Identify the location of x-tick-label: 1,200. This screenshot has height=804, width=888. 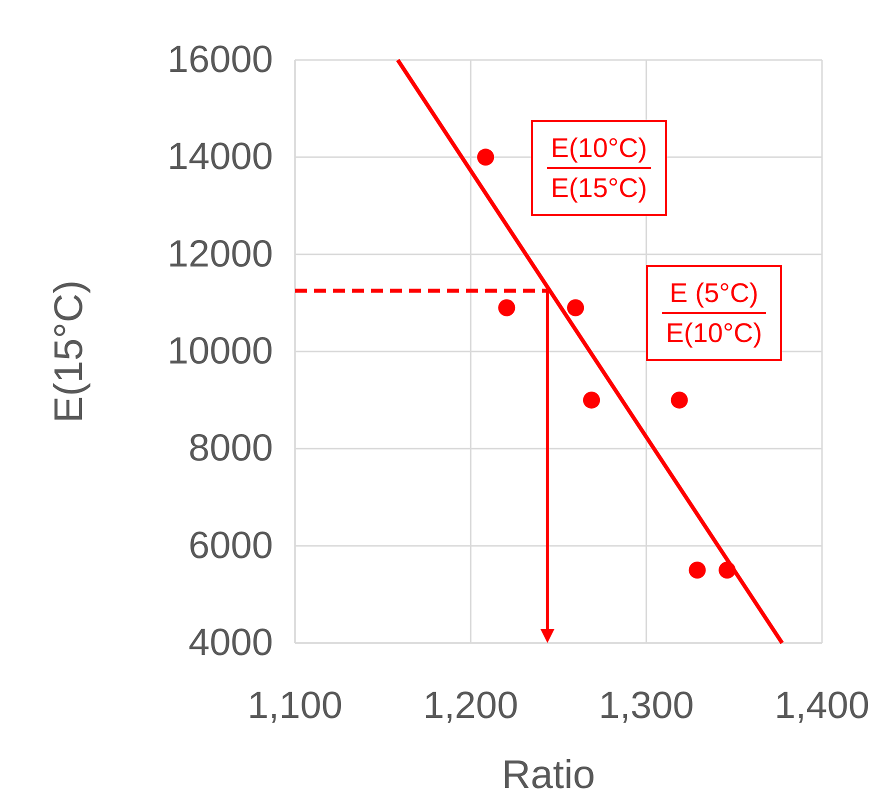
(470, 706).